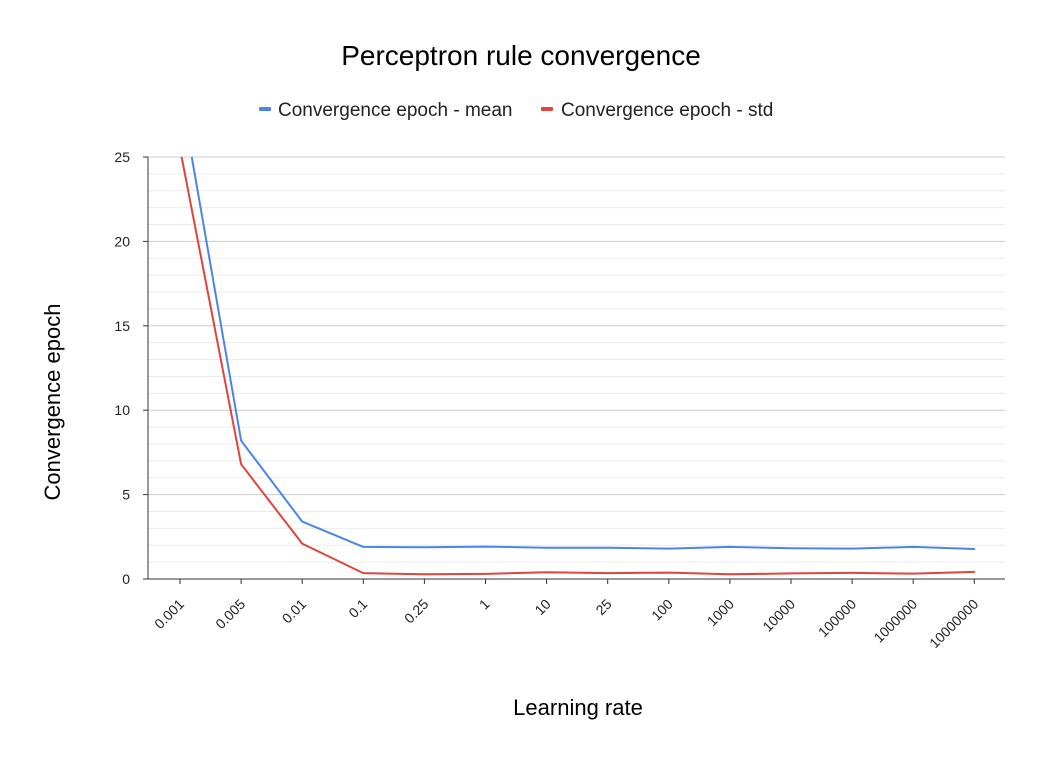 This screenshot has height=759, width=1043. Describe the element at coordinates (547, 109) in the screenshot. I see `legend-swatch-std` at that location.